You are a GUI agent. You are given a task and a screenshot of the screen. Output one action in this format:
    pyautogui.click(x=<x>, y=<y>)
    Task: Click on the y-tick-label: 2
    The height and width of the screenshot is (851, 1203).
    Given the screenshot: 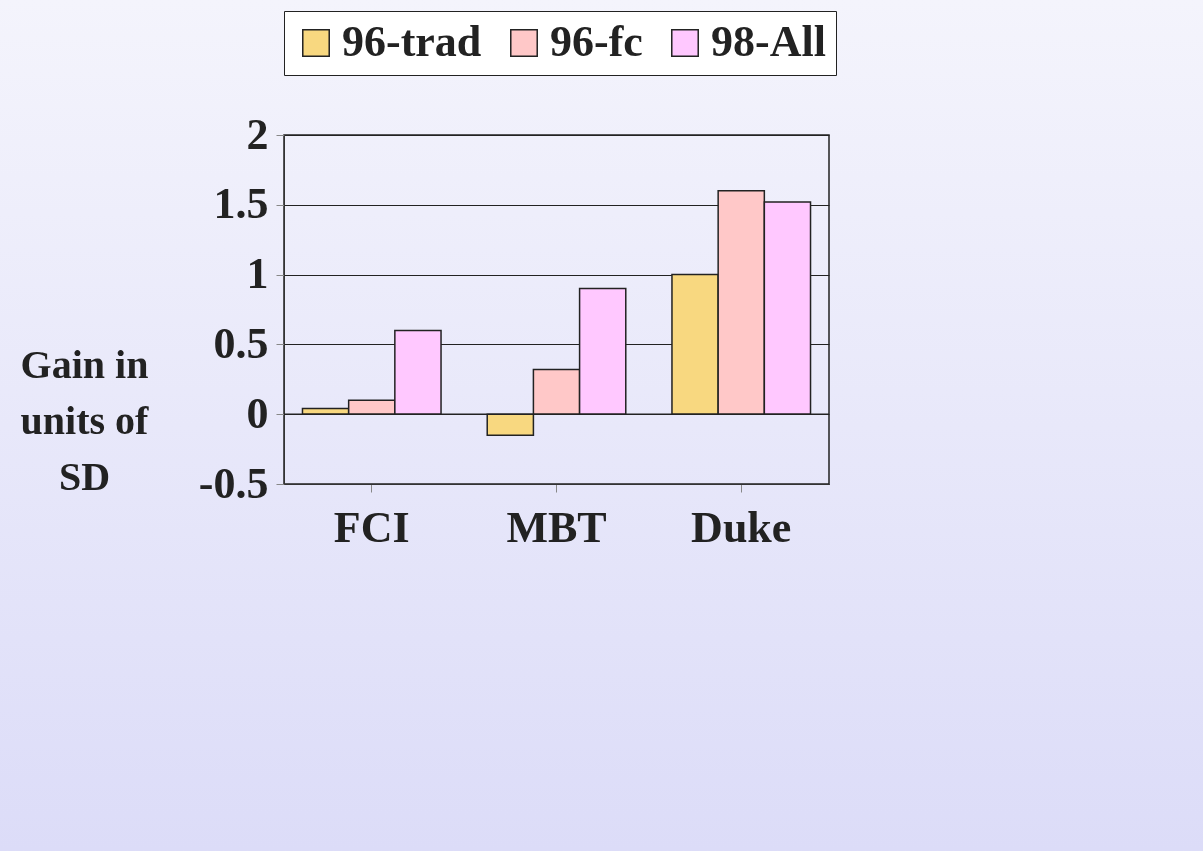 What is the action you would take?
    pyautogui.click(x=257, y=134)
    